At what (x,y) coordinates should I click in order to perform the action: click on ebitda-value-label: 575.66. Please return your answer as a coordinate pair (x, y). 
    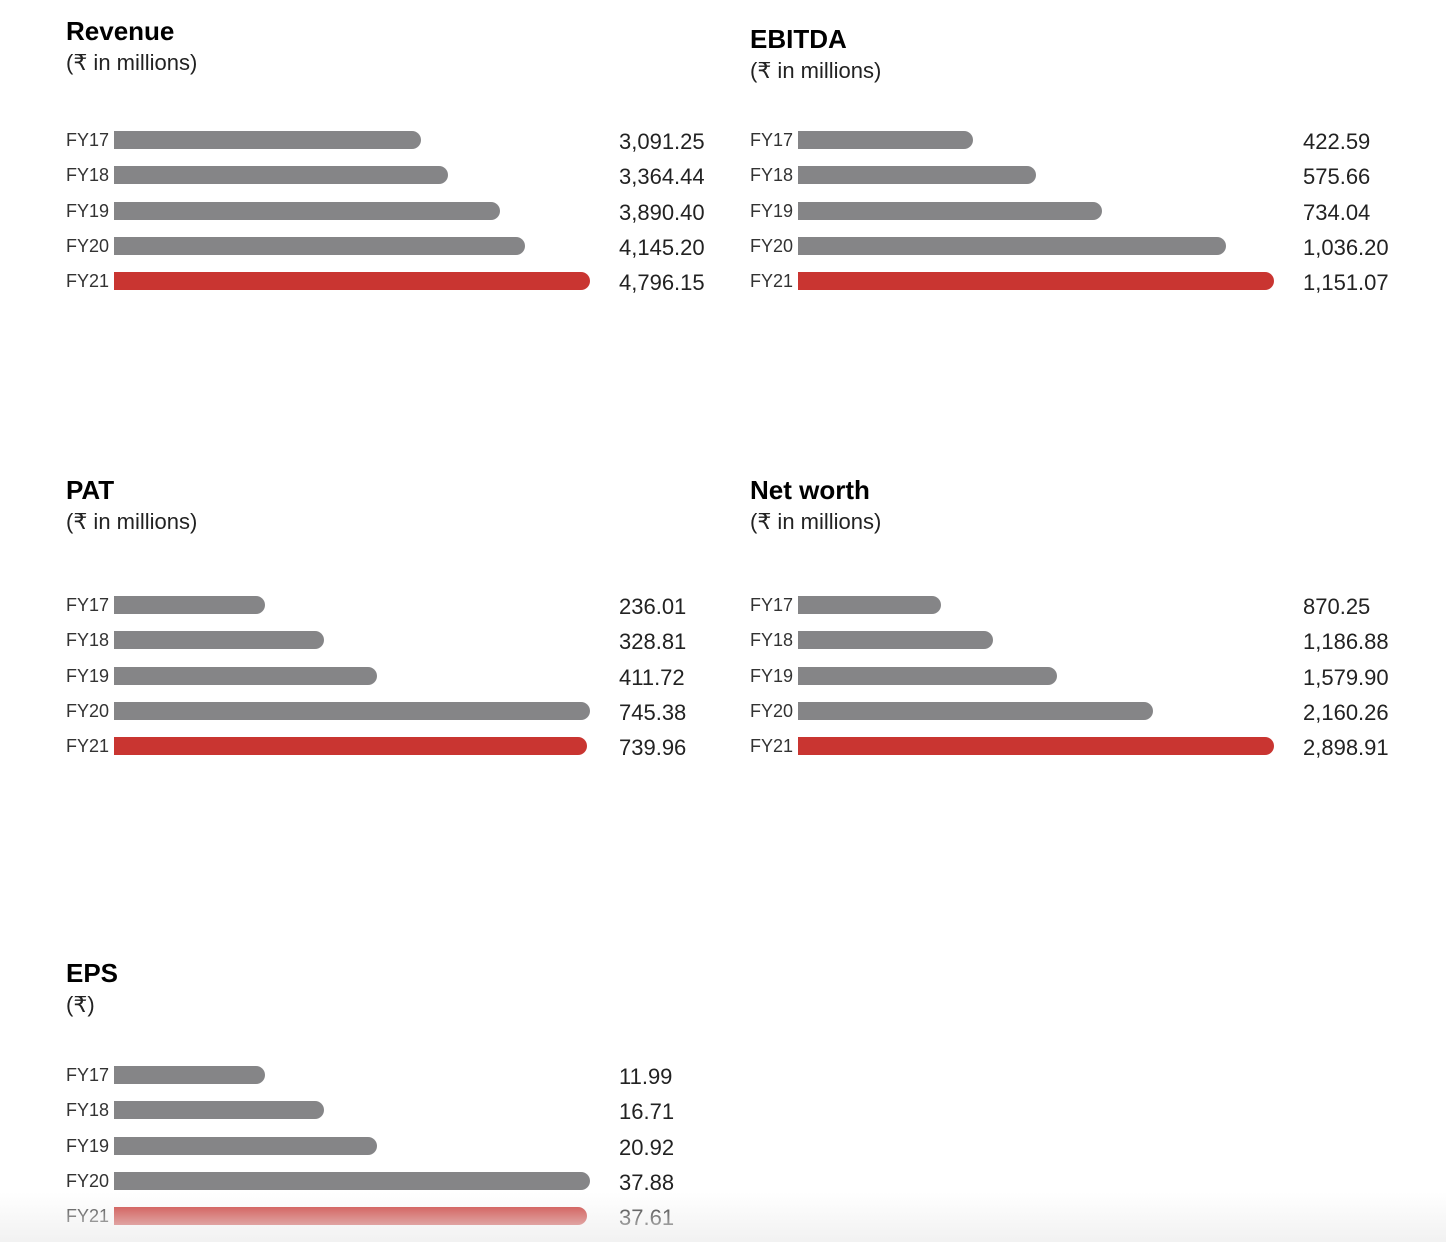
    Looking at the image, I should click on (1337, 177).